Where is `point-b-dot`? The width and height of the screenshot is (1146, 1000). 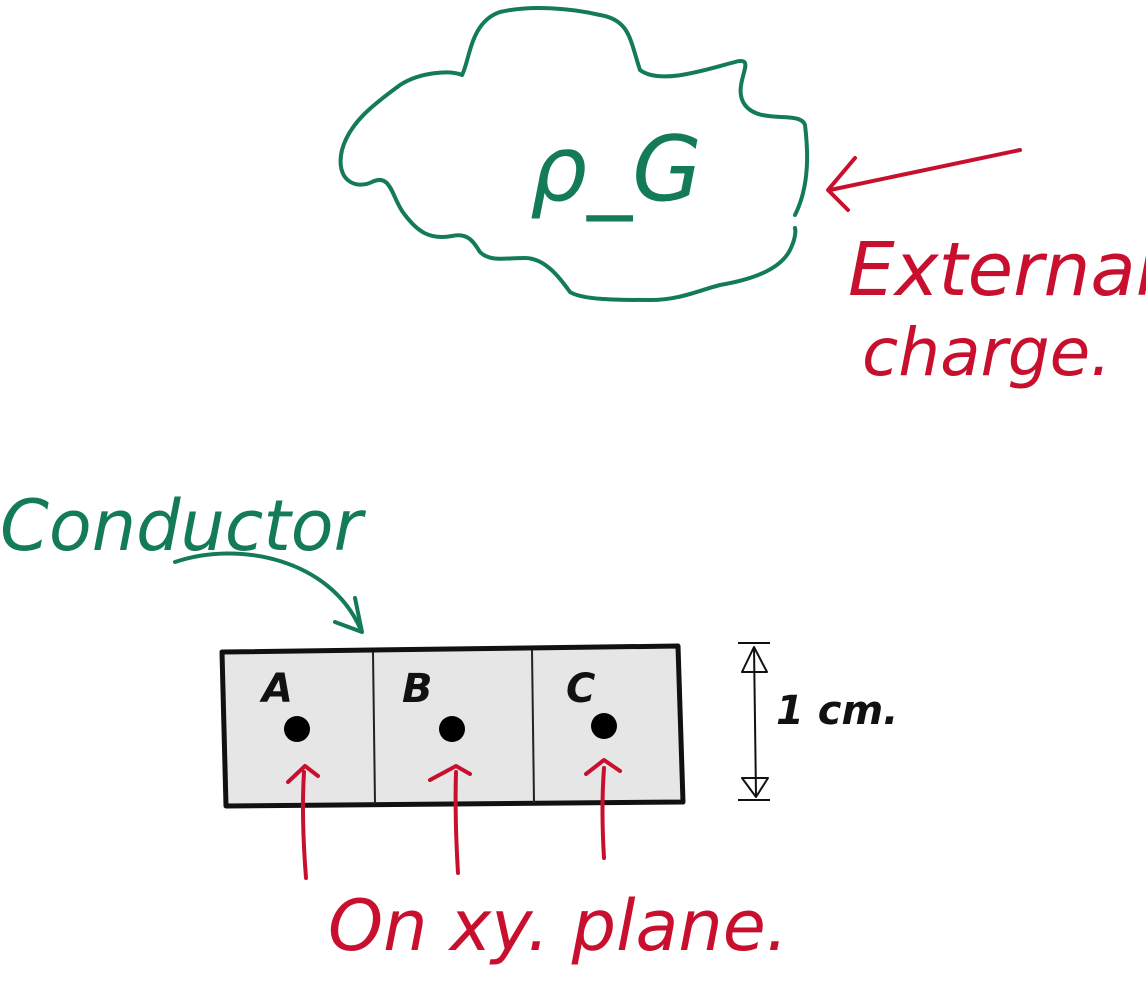 point-b-dot is located at coordinates (452, 729).